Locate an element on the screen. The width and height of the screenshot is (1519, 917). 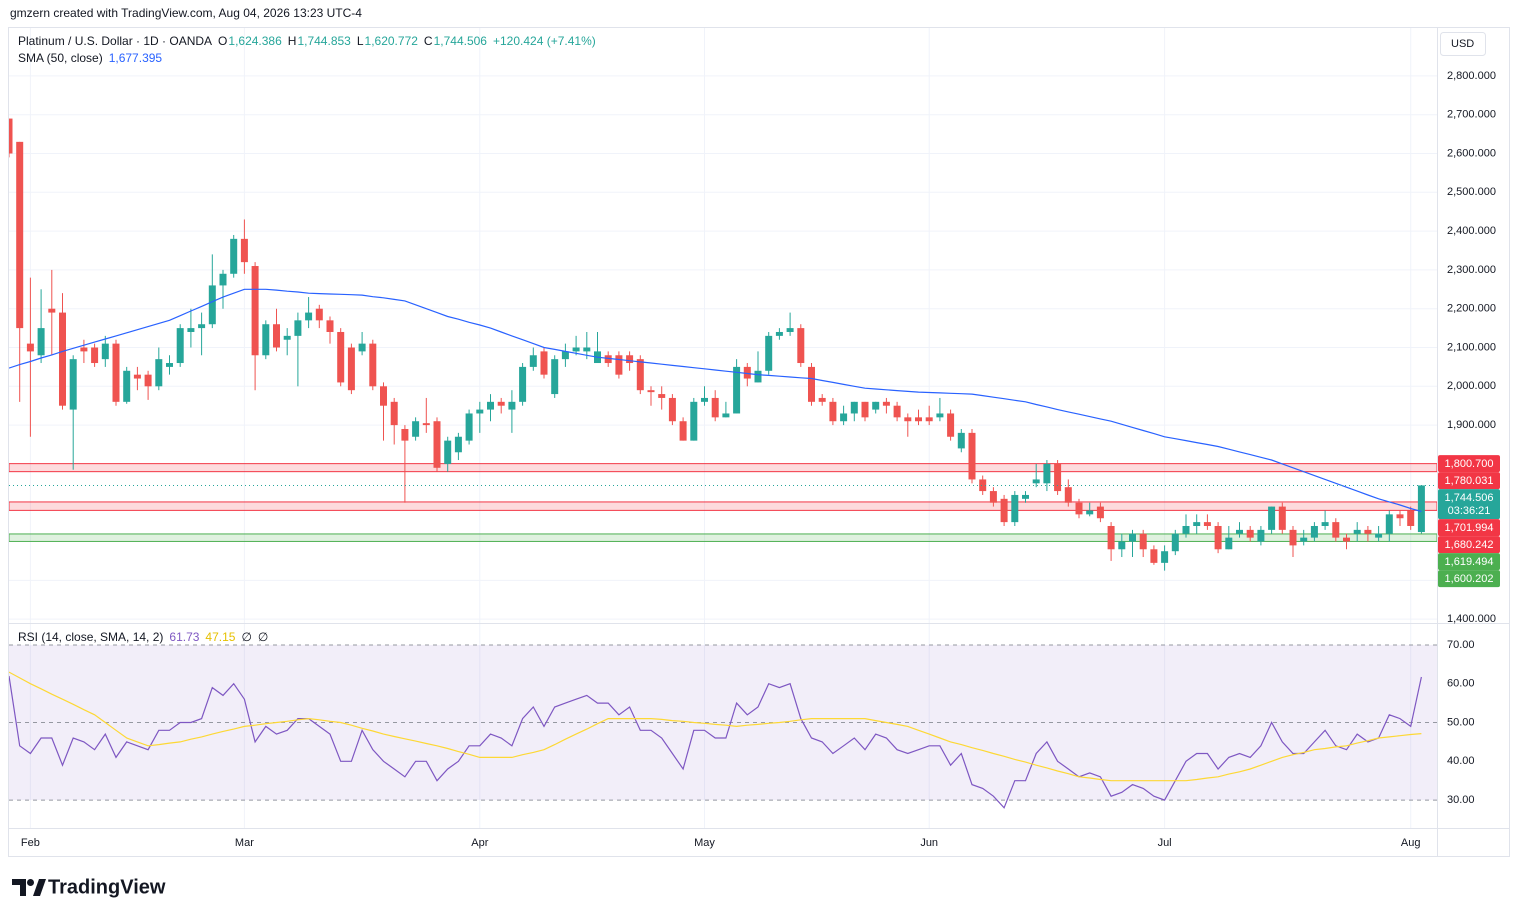
y-tick-label: 1,900.000 is located at coordinates (1471, 425).